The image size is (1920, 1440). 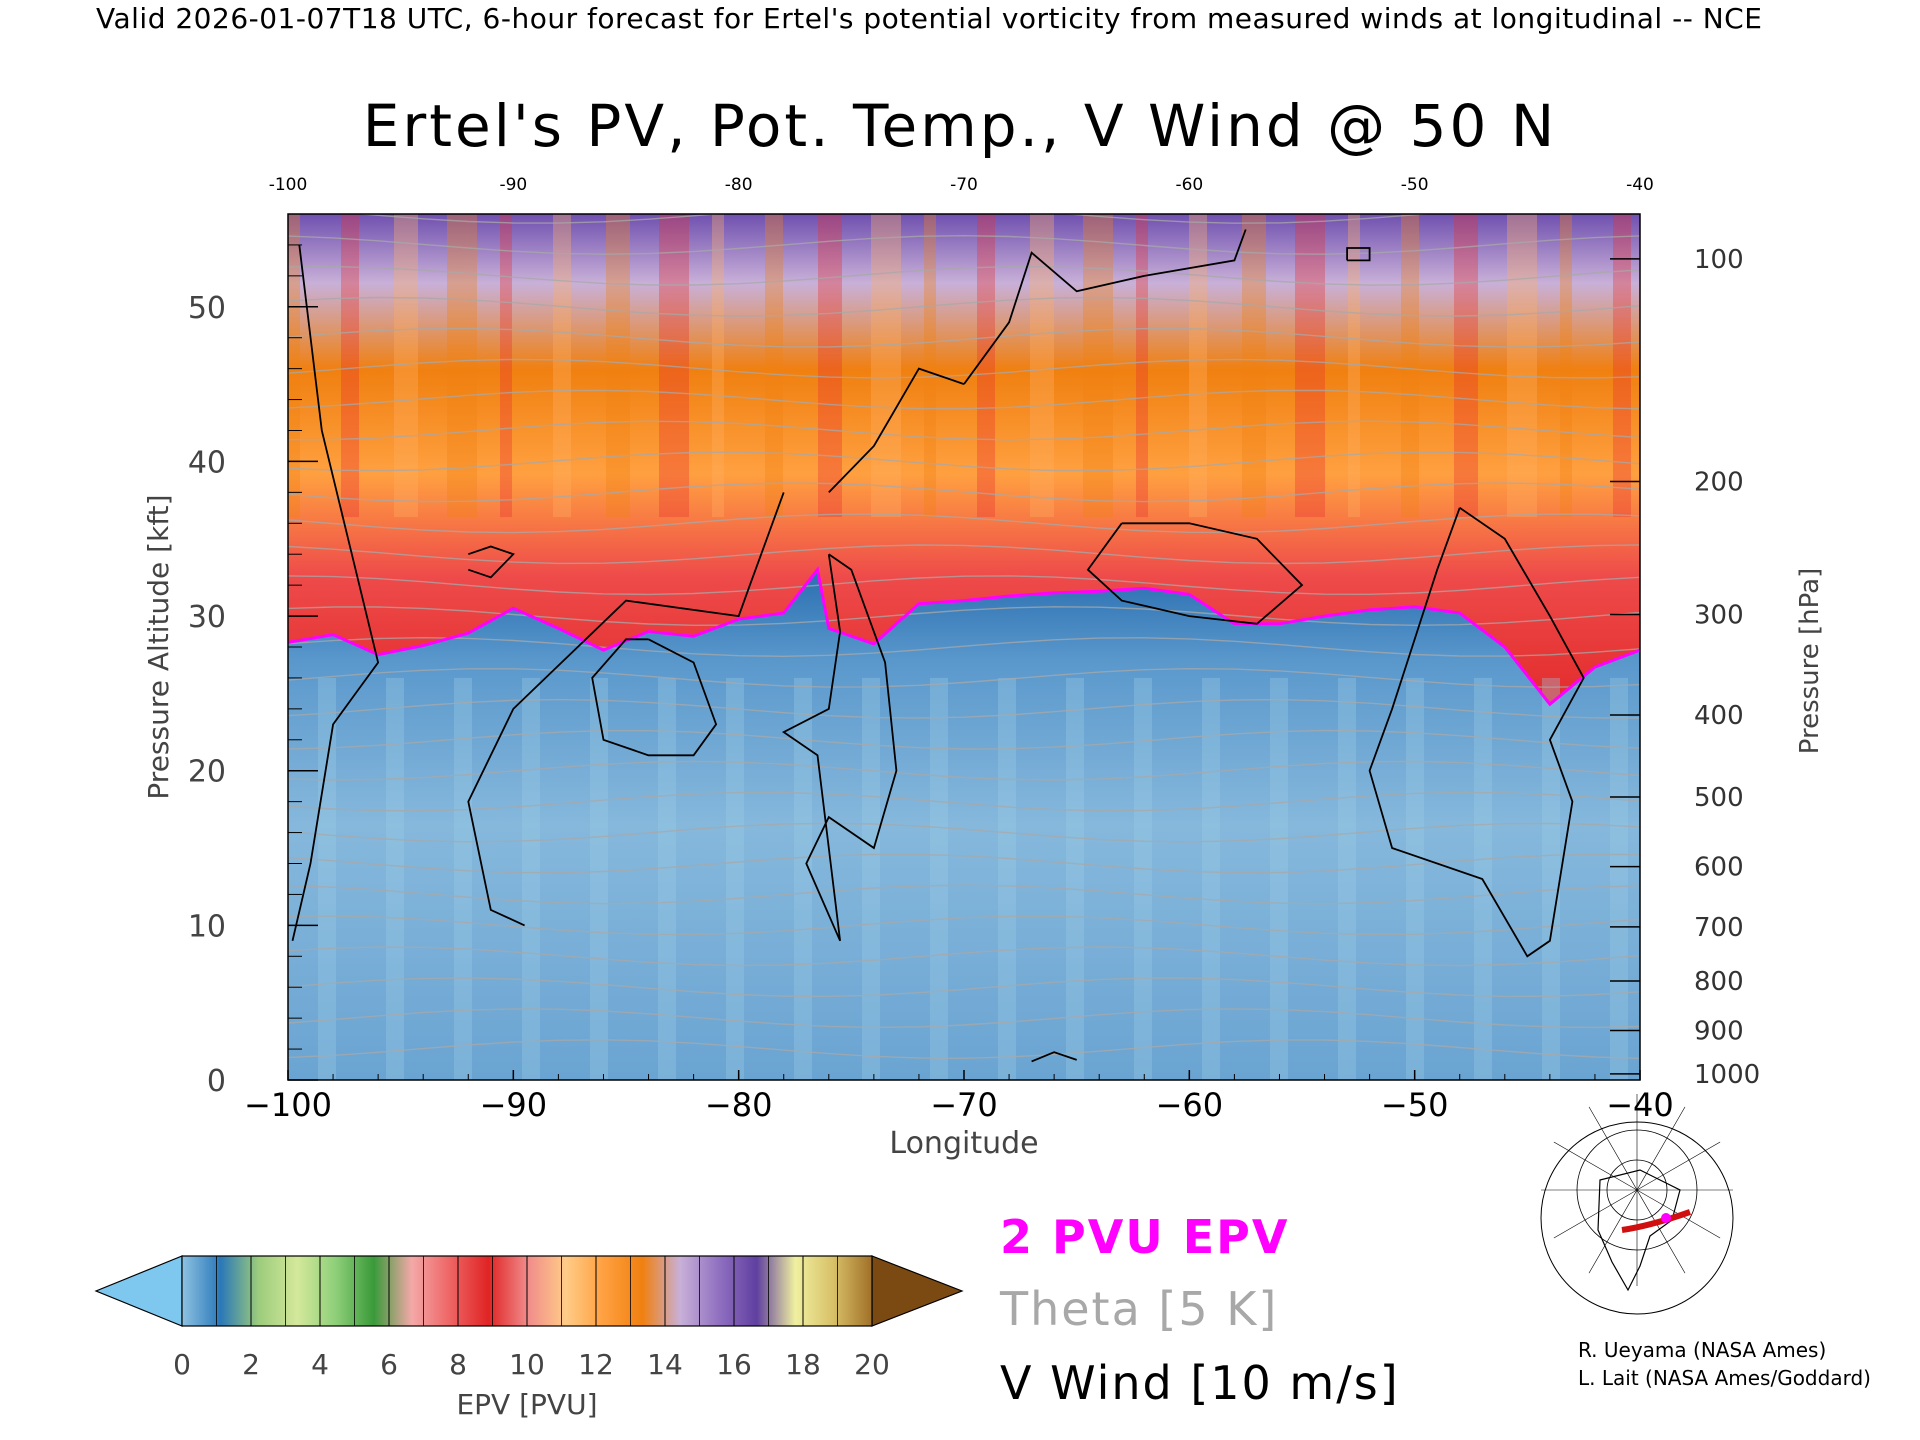 What do you see at coordinates (1719, 798) in the screenshot?
I see `pressure-tick-label: 500` at bounding box center [1719, 798].